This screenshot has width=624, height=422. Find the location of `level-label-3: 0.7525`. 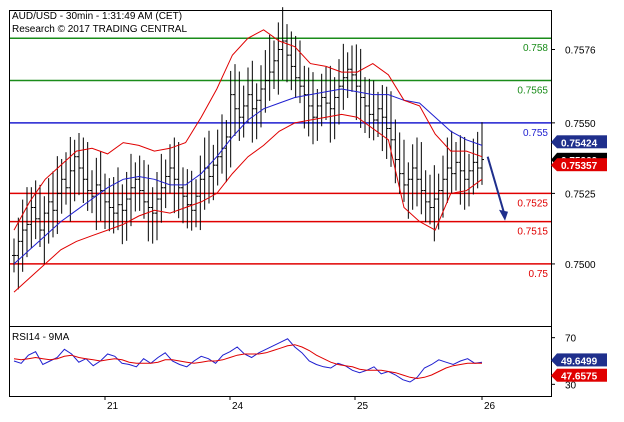

level-label-3: 0.7525 is located at coordinates (532, 203).